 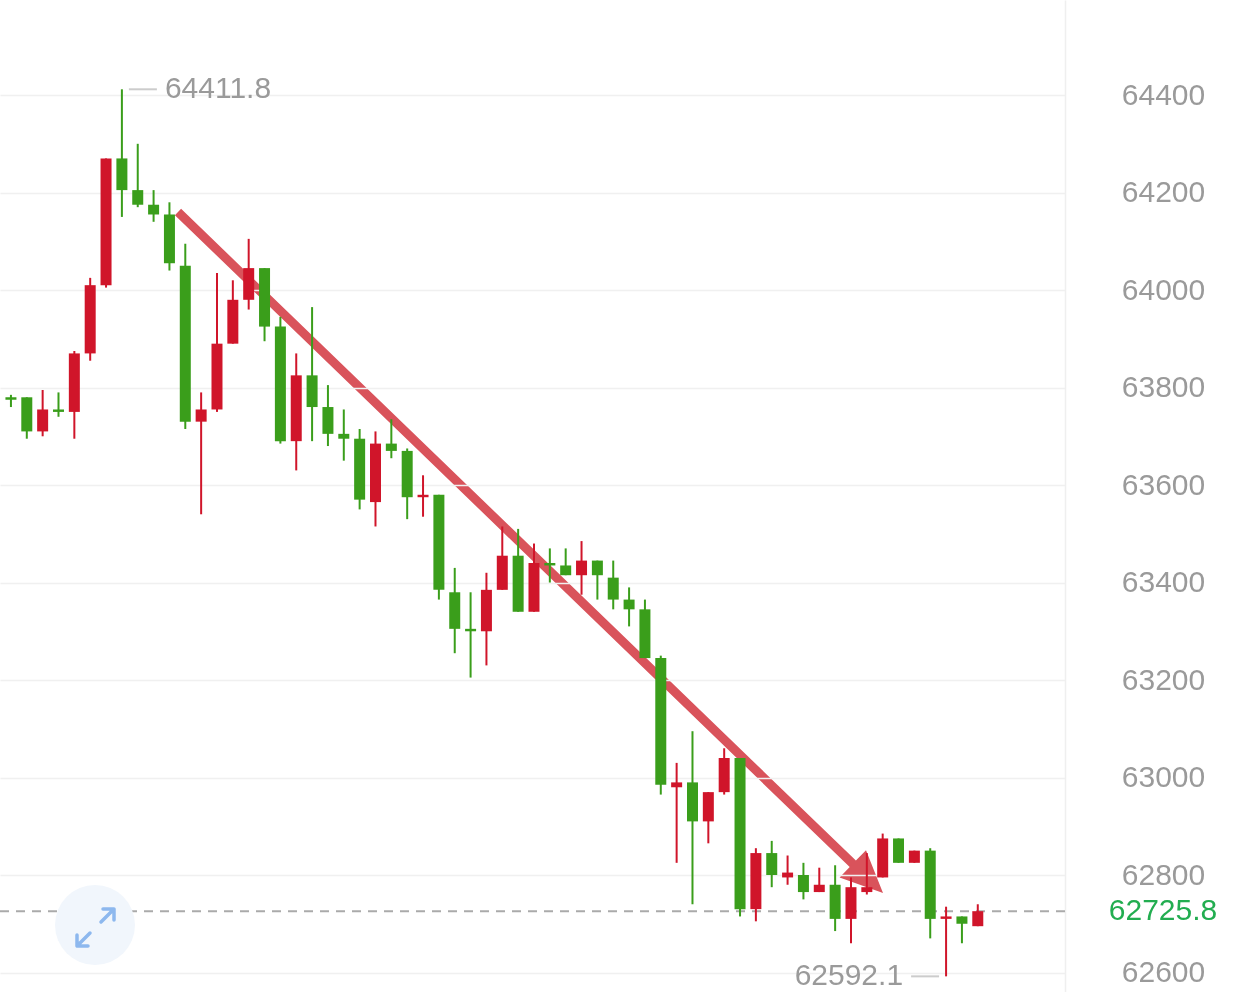 What do you see at coordinates (1163, 387) in the screenshot?
I see `y-tick-label: 63800` at bounding box center [1163, 387].